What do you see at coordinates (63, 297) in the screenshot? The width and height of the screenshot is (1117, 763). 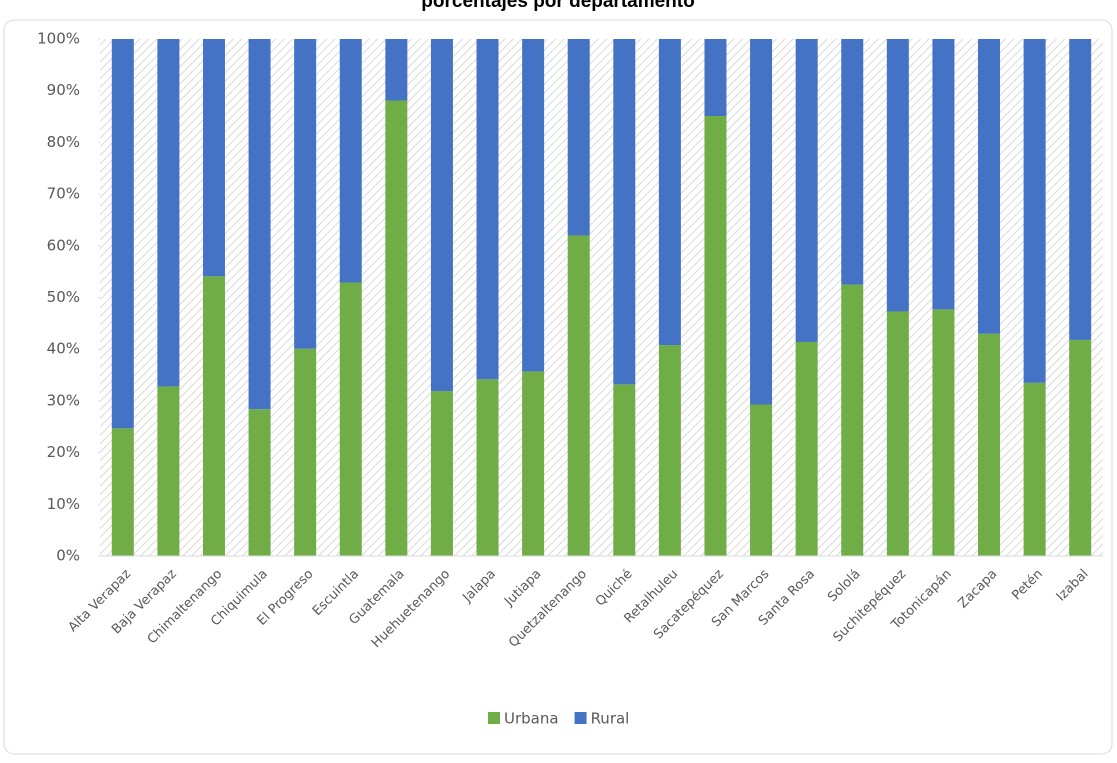 I see `y-tick-label: 50%` at bounding box center [63, 297].